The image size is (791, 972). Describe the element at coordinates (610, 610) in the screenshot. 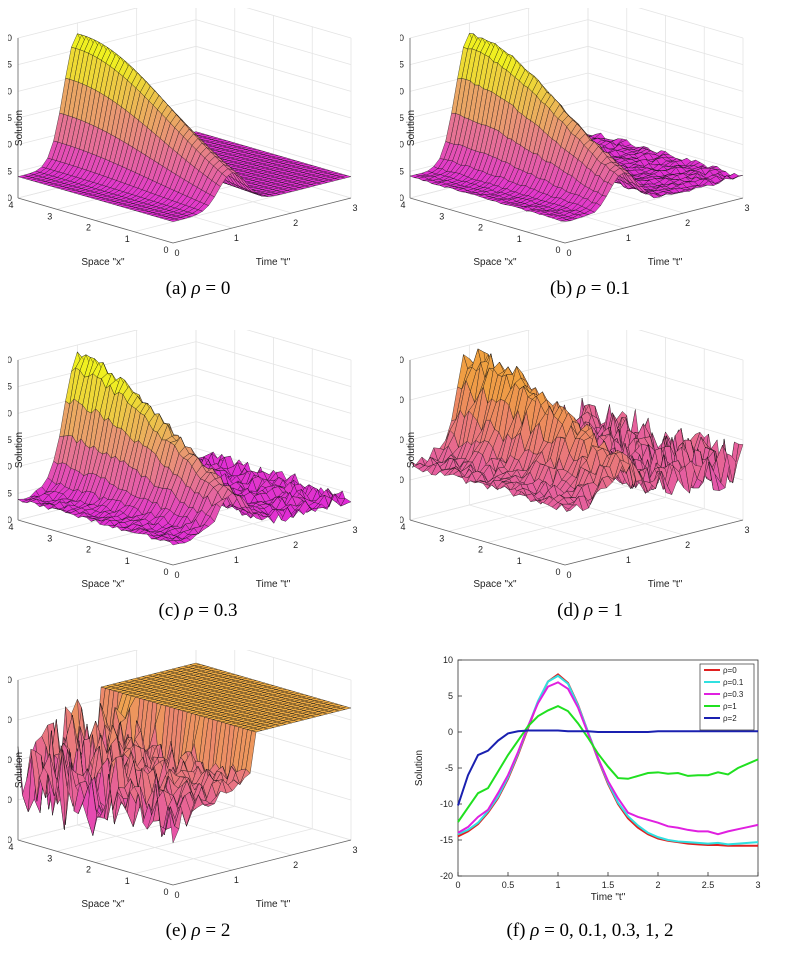

I see `caption-value: = 1` at that location.